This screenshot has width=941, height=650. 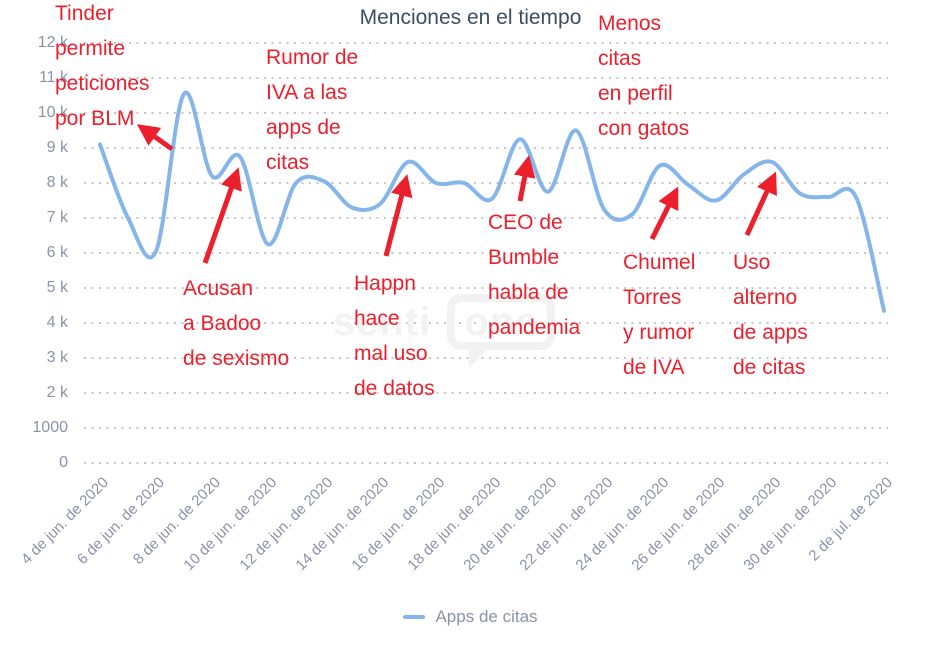 I want to click on y-axis-label: 7 k, so click(x=57, y=217).